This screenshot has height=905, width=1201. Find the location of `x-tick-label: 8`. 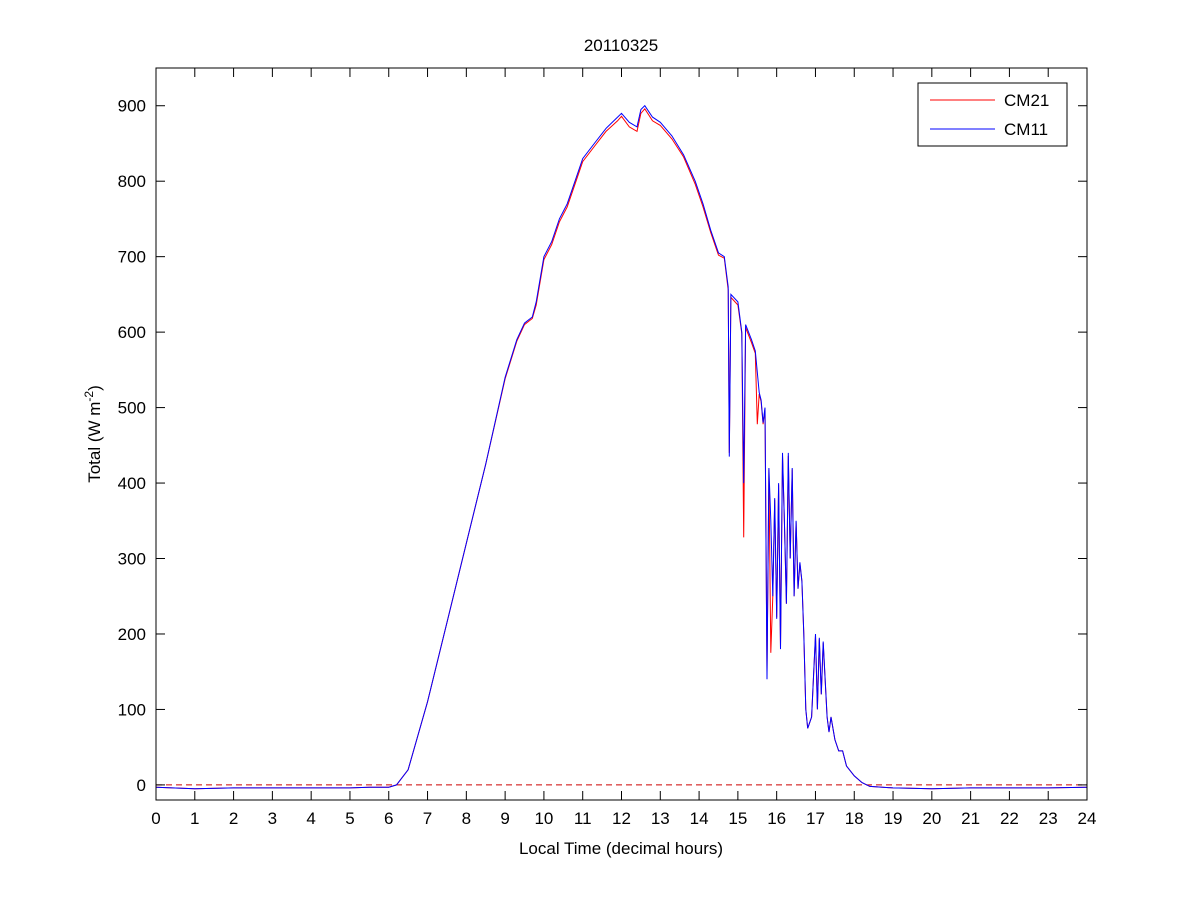

x-tick-label: 8 is located at coordinates (466, 818).